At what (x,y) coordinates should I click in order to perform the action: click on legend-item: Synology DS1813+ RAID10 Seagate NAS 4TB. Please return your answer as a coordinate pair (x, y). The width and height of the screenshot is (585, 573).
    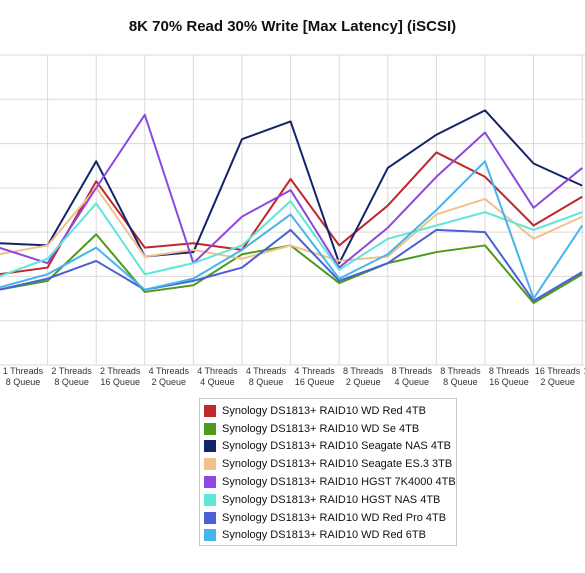
    Looking at the image, I should click on (330, 447).